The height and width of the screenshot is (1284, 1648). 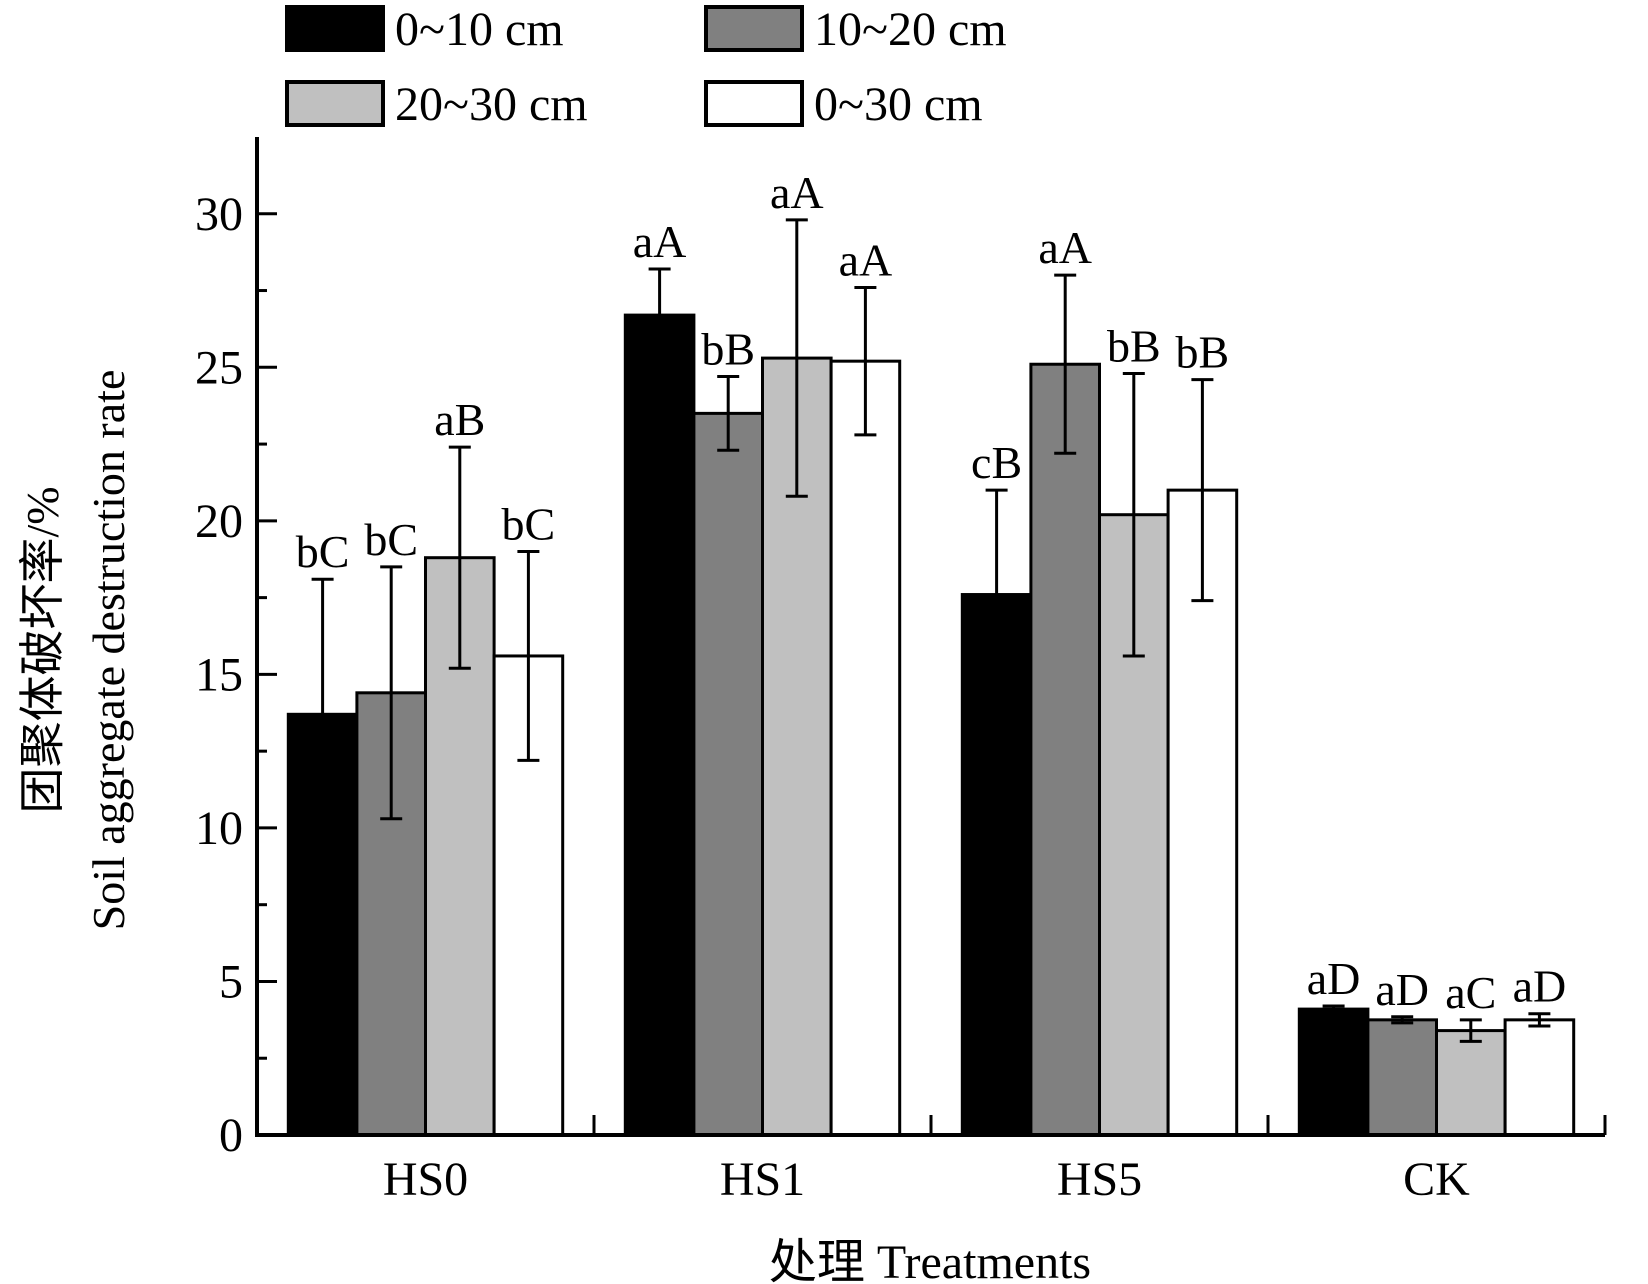 What do you see at coordinates (910, 29) in the screenshot?
I see `legend-label: 10~20 cm` at bounding box center [910, 29].